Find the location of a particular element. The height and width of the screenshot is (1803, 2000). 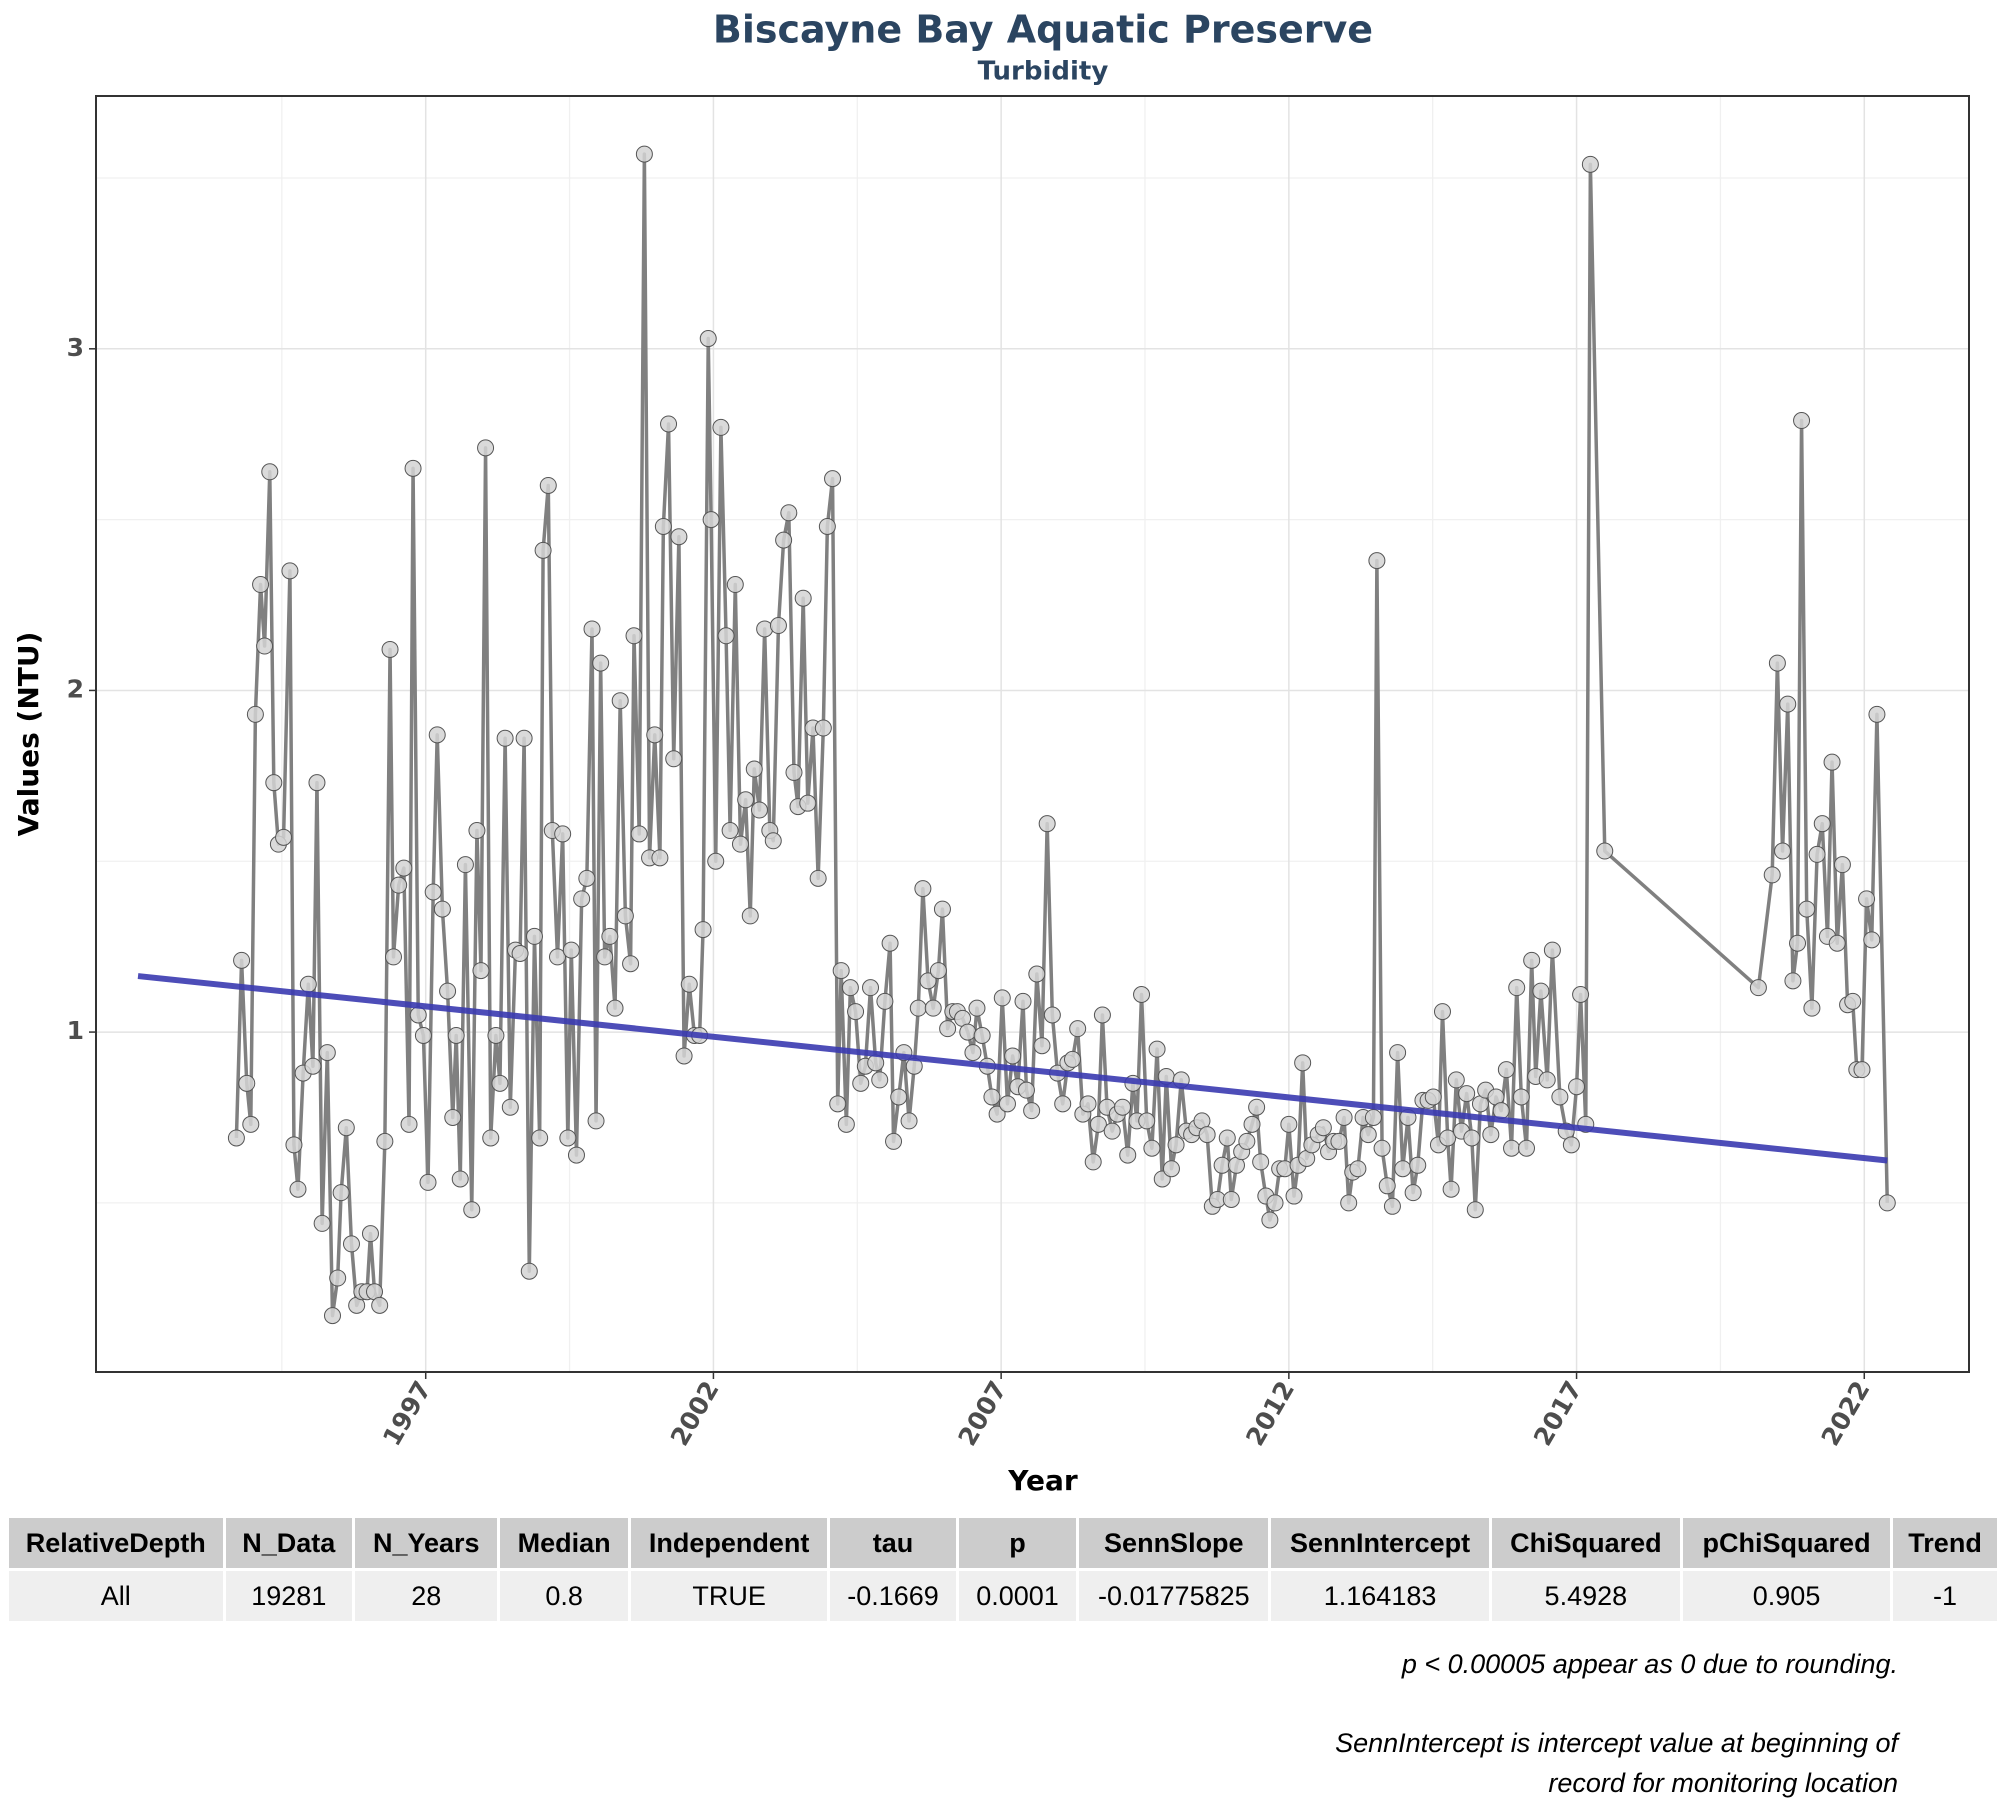

table-cell: 1.164183 is located at coordinates (1380, 1595).